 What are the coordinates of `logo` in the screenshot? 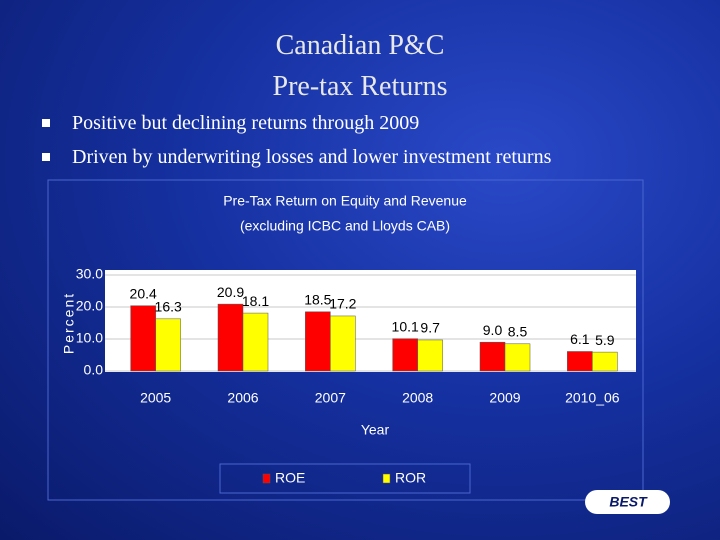 It's located at (627, 502).